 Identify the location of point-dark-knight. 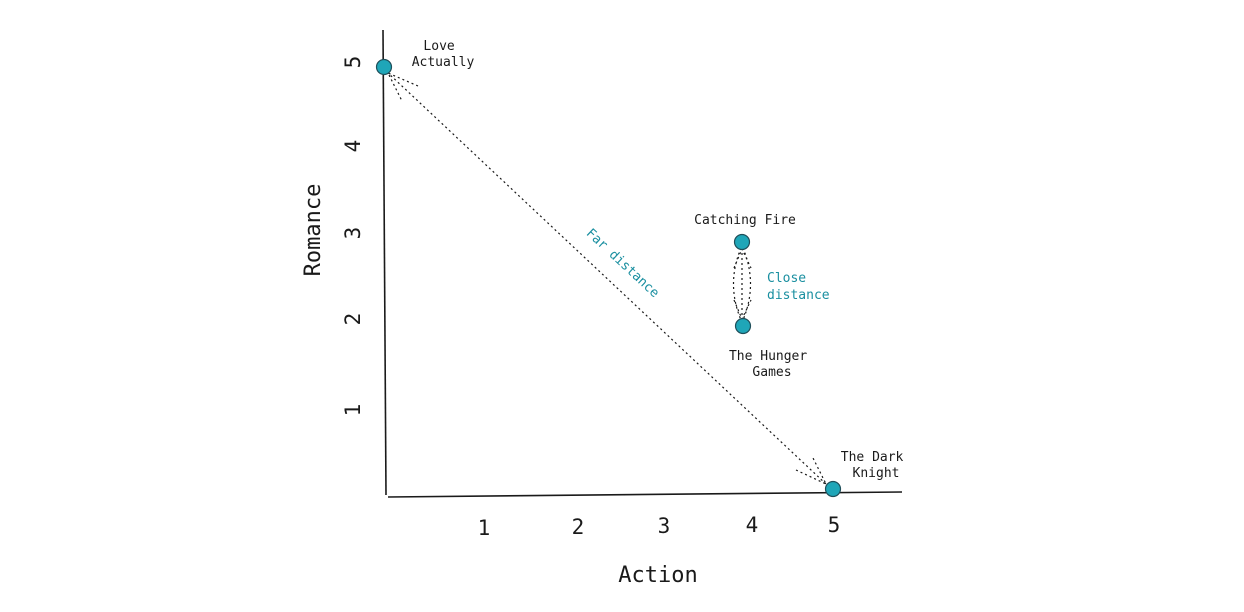
(833, 489).